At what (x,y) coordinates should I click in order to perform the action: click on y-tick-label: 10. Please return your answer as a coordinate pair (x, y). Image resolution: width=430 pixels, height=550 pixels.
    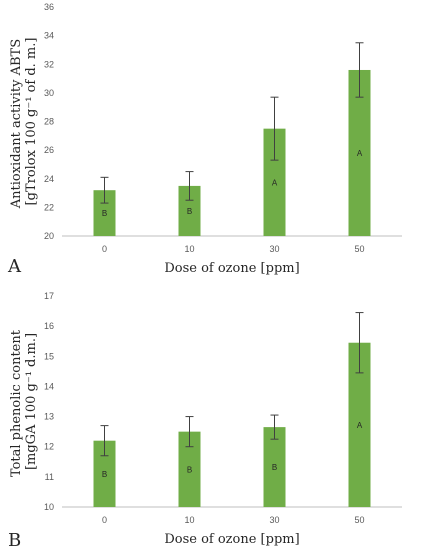
    Looking at the image, I should click on (49, 507).